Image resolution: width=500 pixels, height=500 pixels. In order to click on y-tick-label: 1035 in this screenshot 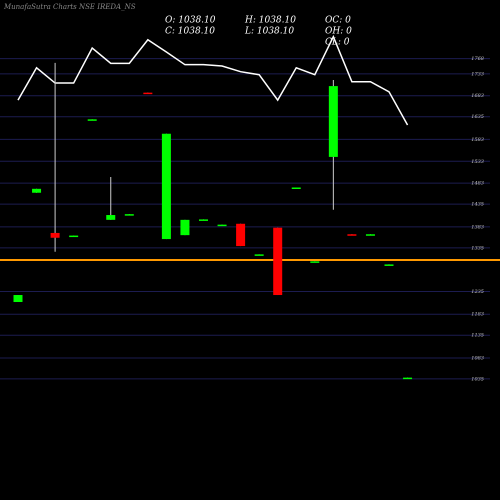, I will do `click(477, 379)`.